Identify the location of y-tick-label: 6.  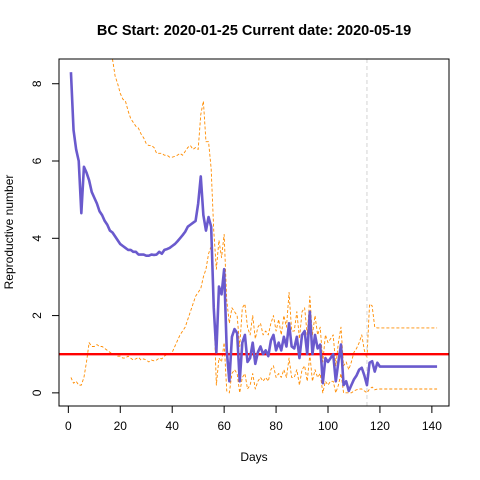
(37, 160).